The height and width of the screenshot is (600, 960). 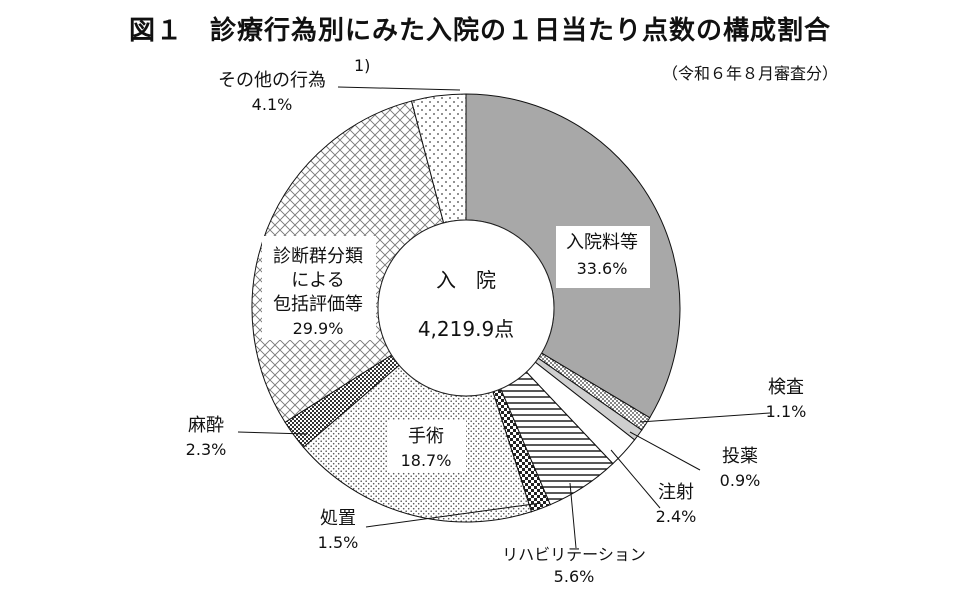 I want to click on leader-line-chusha, so click(x=635, y=479).